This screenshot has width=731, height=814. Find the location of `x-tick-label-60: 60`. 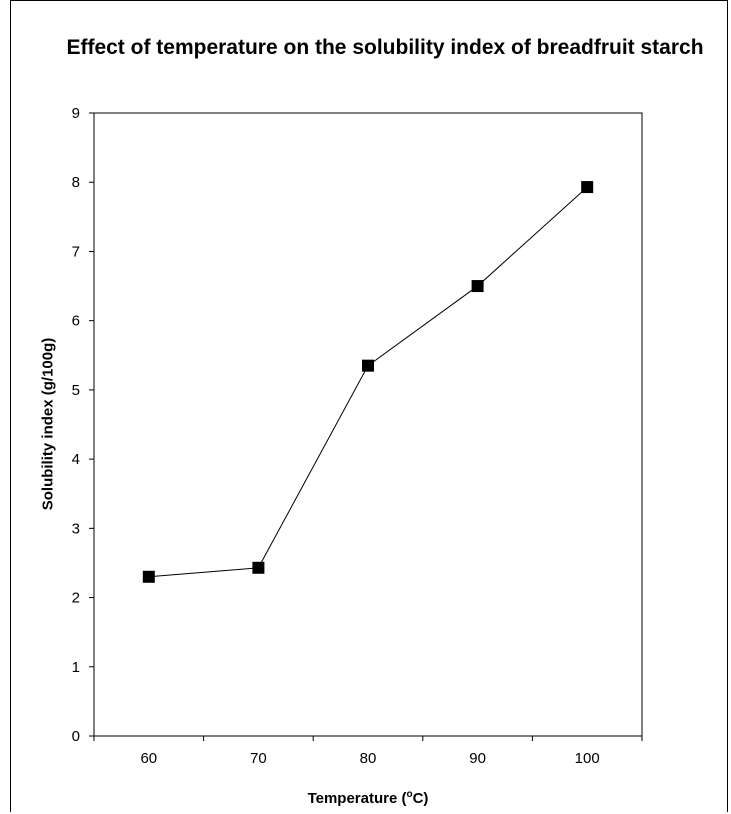

x-tick-label-60: 60 is located at coordinates (148, 758).